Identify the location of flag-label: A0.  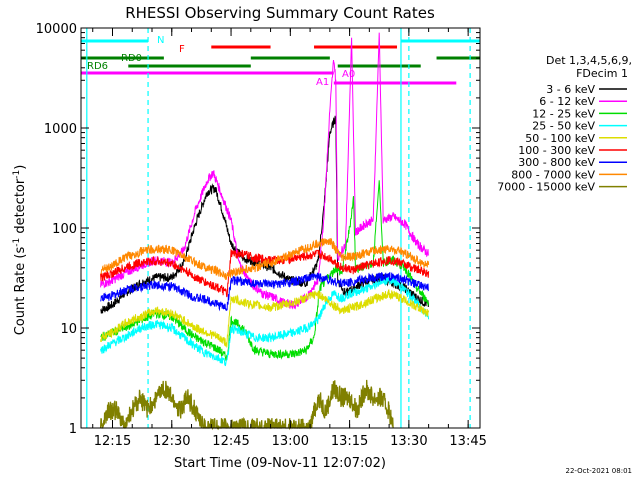
(348, 74).